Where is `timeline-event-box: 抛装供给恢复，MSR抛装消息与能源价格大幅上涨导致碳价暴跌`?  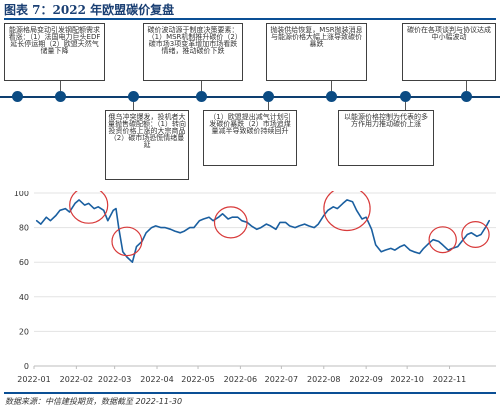 timeline-event-box: 抛装供给恢复，MSR抛装消息与能源价格大幅上涨导致碳价暴跌 is located at coordinates (316, 52).